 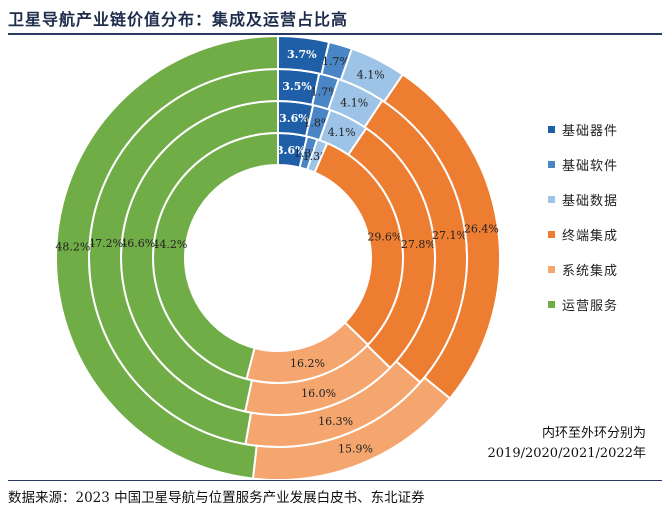 I want to click on legend-swatch-basic-data, so click(x=551, y=199).